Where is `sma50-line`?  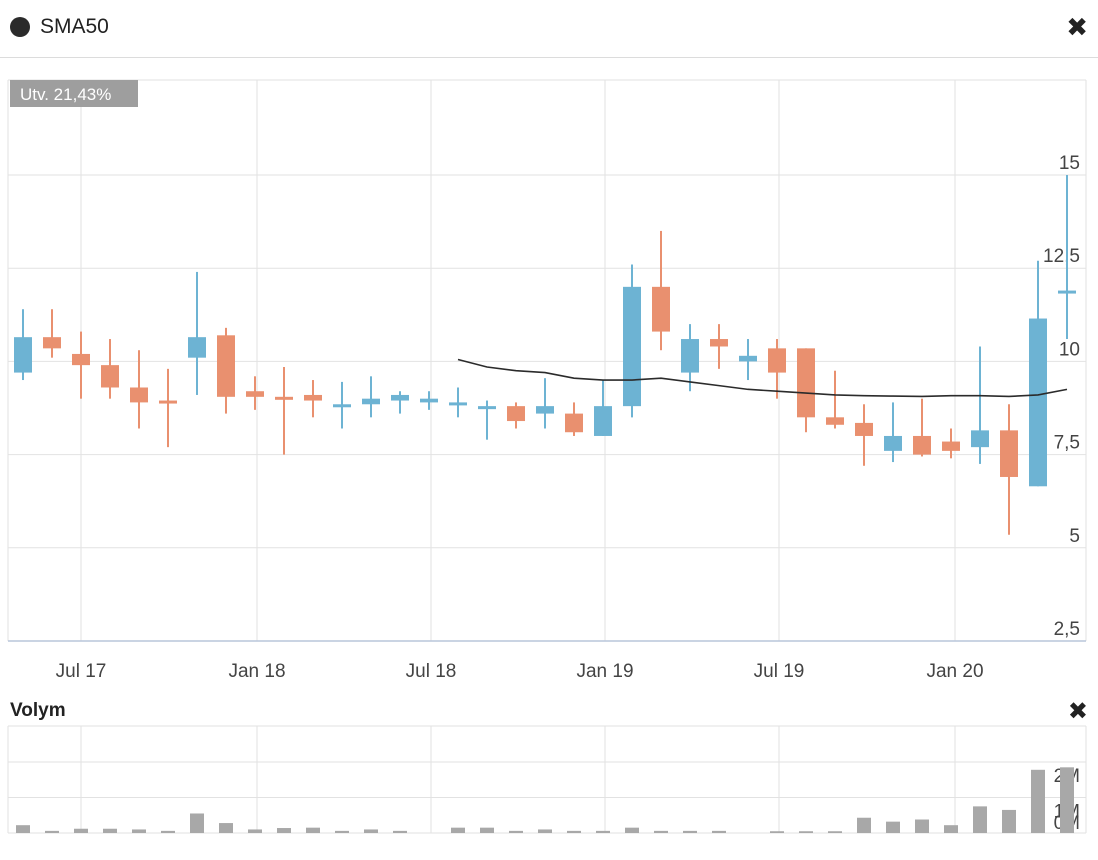 sma50-line is located at coordinates (762, 378).